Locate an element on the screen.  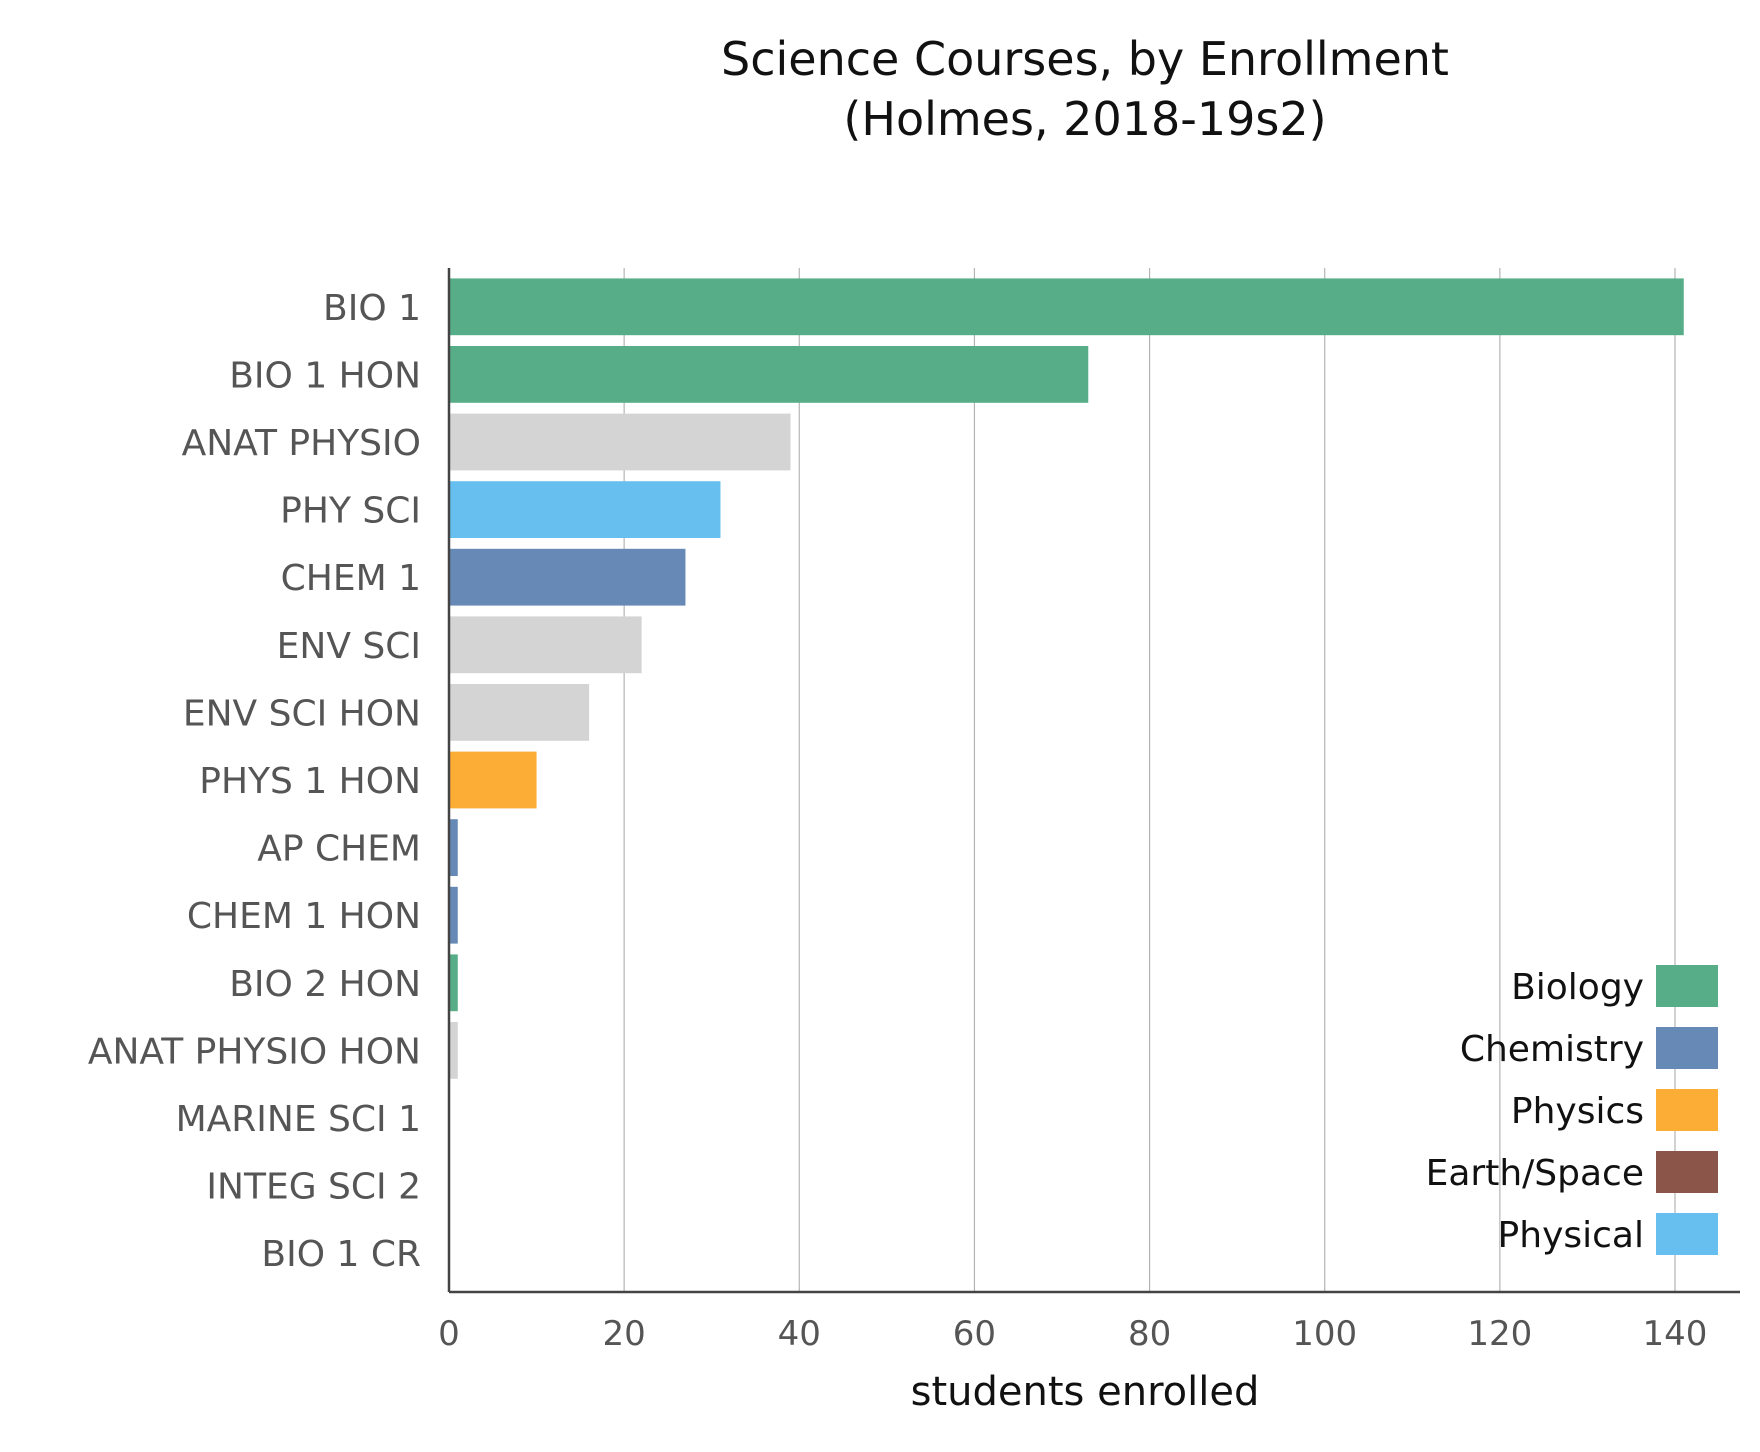
category-label: ENV SCI HON is located at coordinates (302, 713).